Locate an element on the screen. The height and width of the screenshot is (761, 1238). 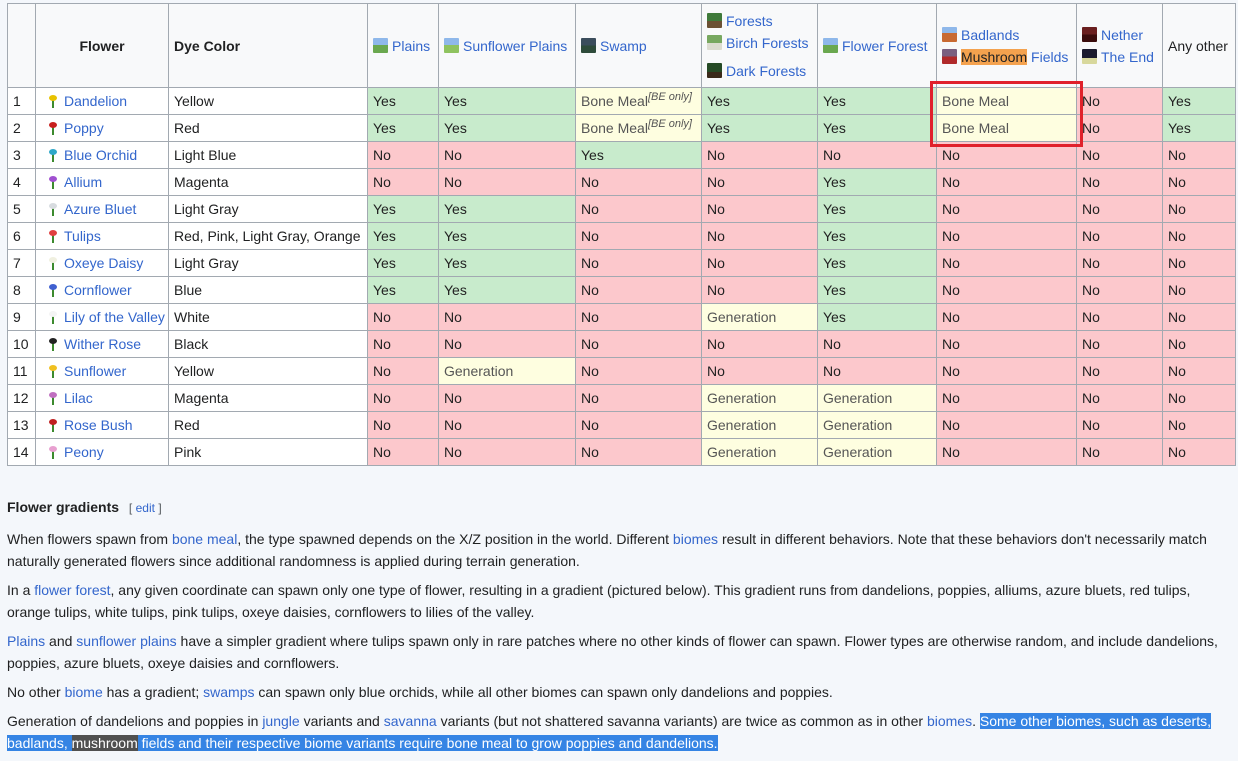
edit-link: edit is located at coordinates (145, 508).